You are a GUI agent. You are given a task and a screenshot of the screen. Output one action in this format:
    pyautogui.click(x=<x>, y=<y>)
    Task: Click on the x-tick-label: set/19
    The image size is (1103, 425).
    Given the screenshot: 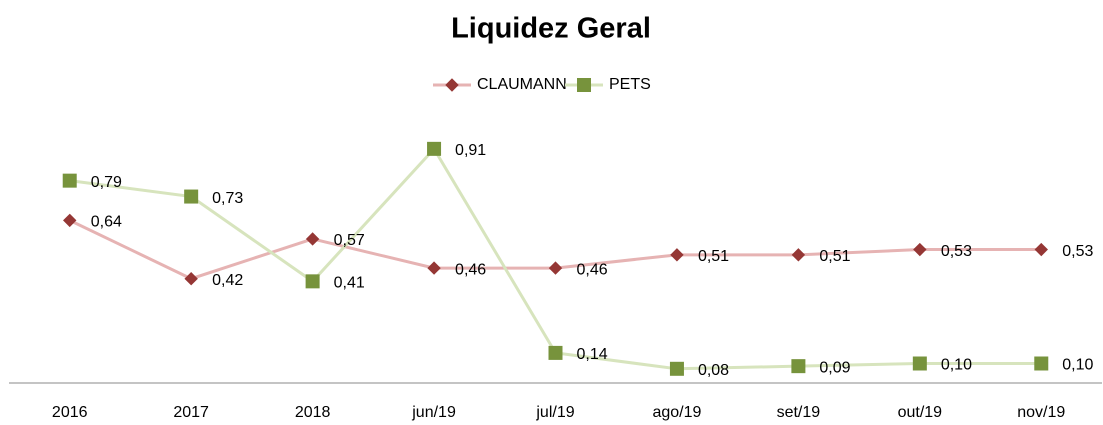 What is the action you would take?
    pyautogui.click(x=799, y=412)
    